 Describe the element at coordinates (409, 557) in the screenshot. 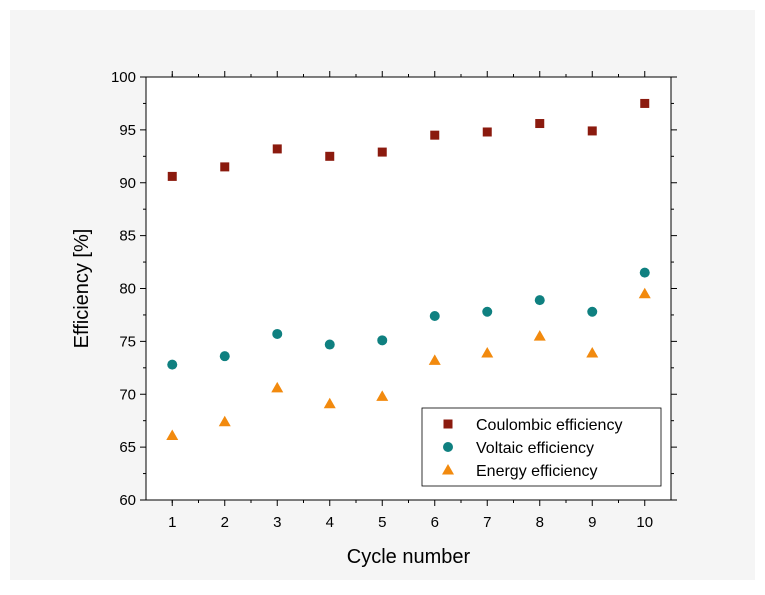

I see `x-axis-title: Cycle number` at that location.